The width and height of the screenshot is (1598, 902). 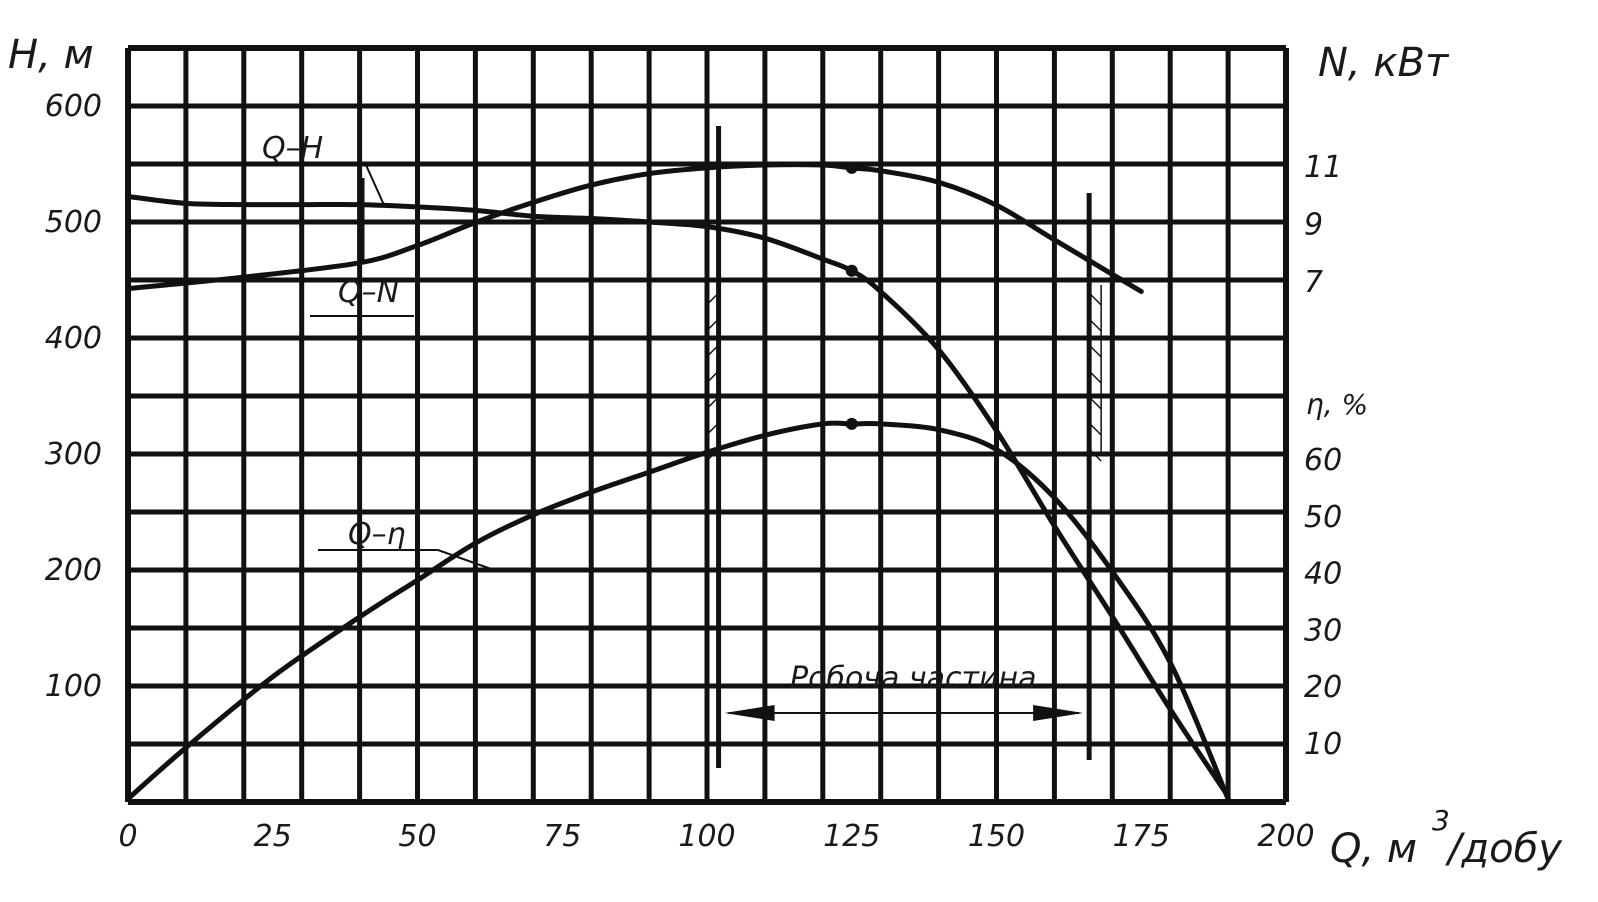 What do you see at coordinates (1323, 744) in the screenshot?
I see `efficiency-tick-label: 10` at bounding box center [1323, 744].